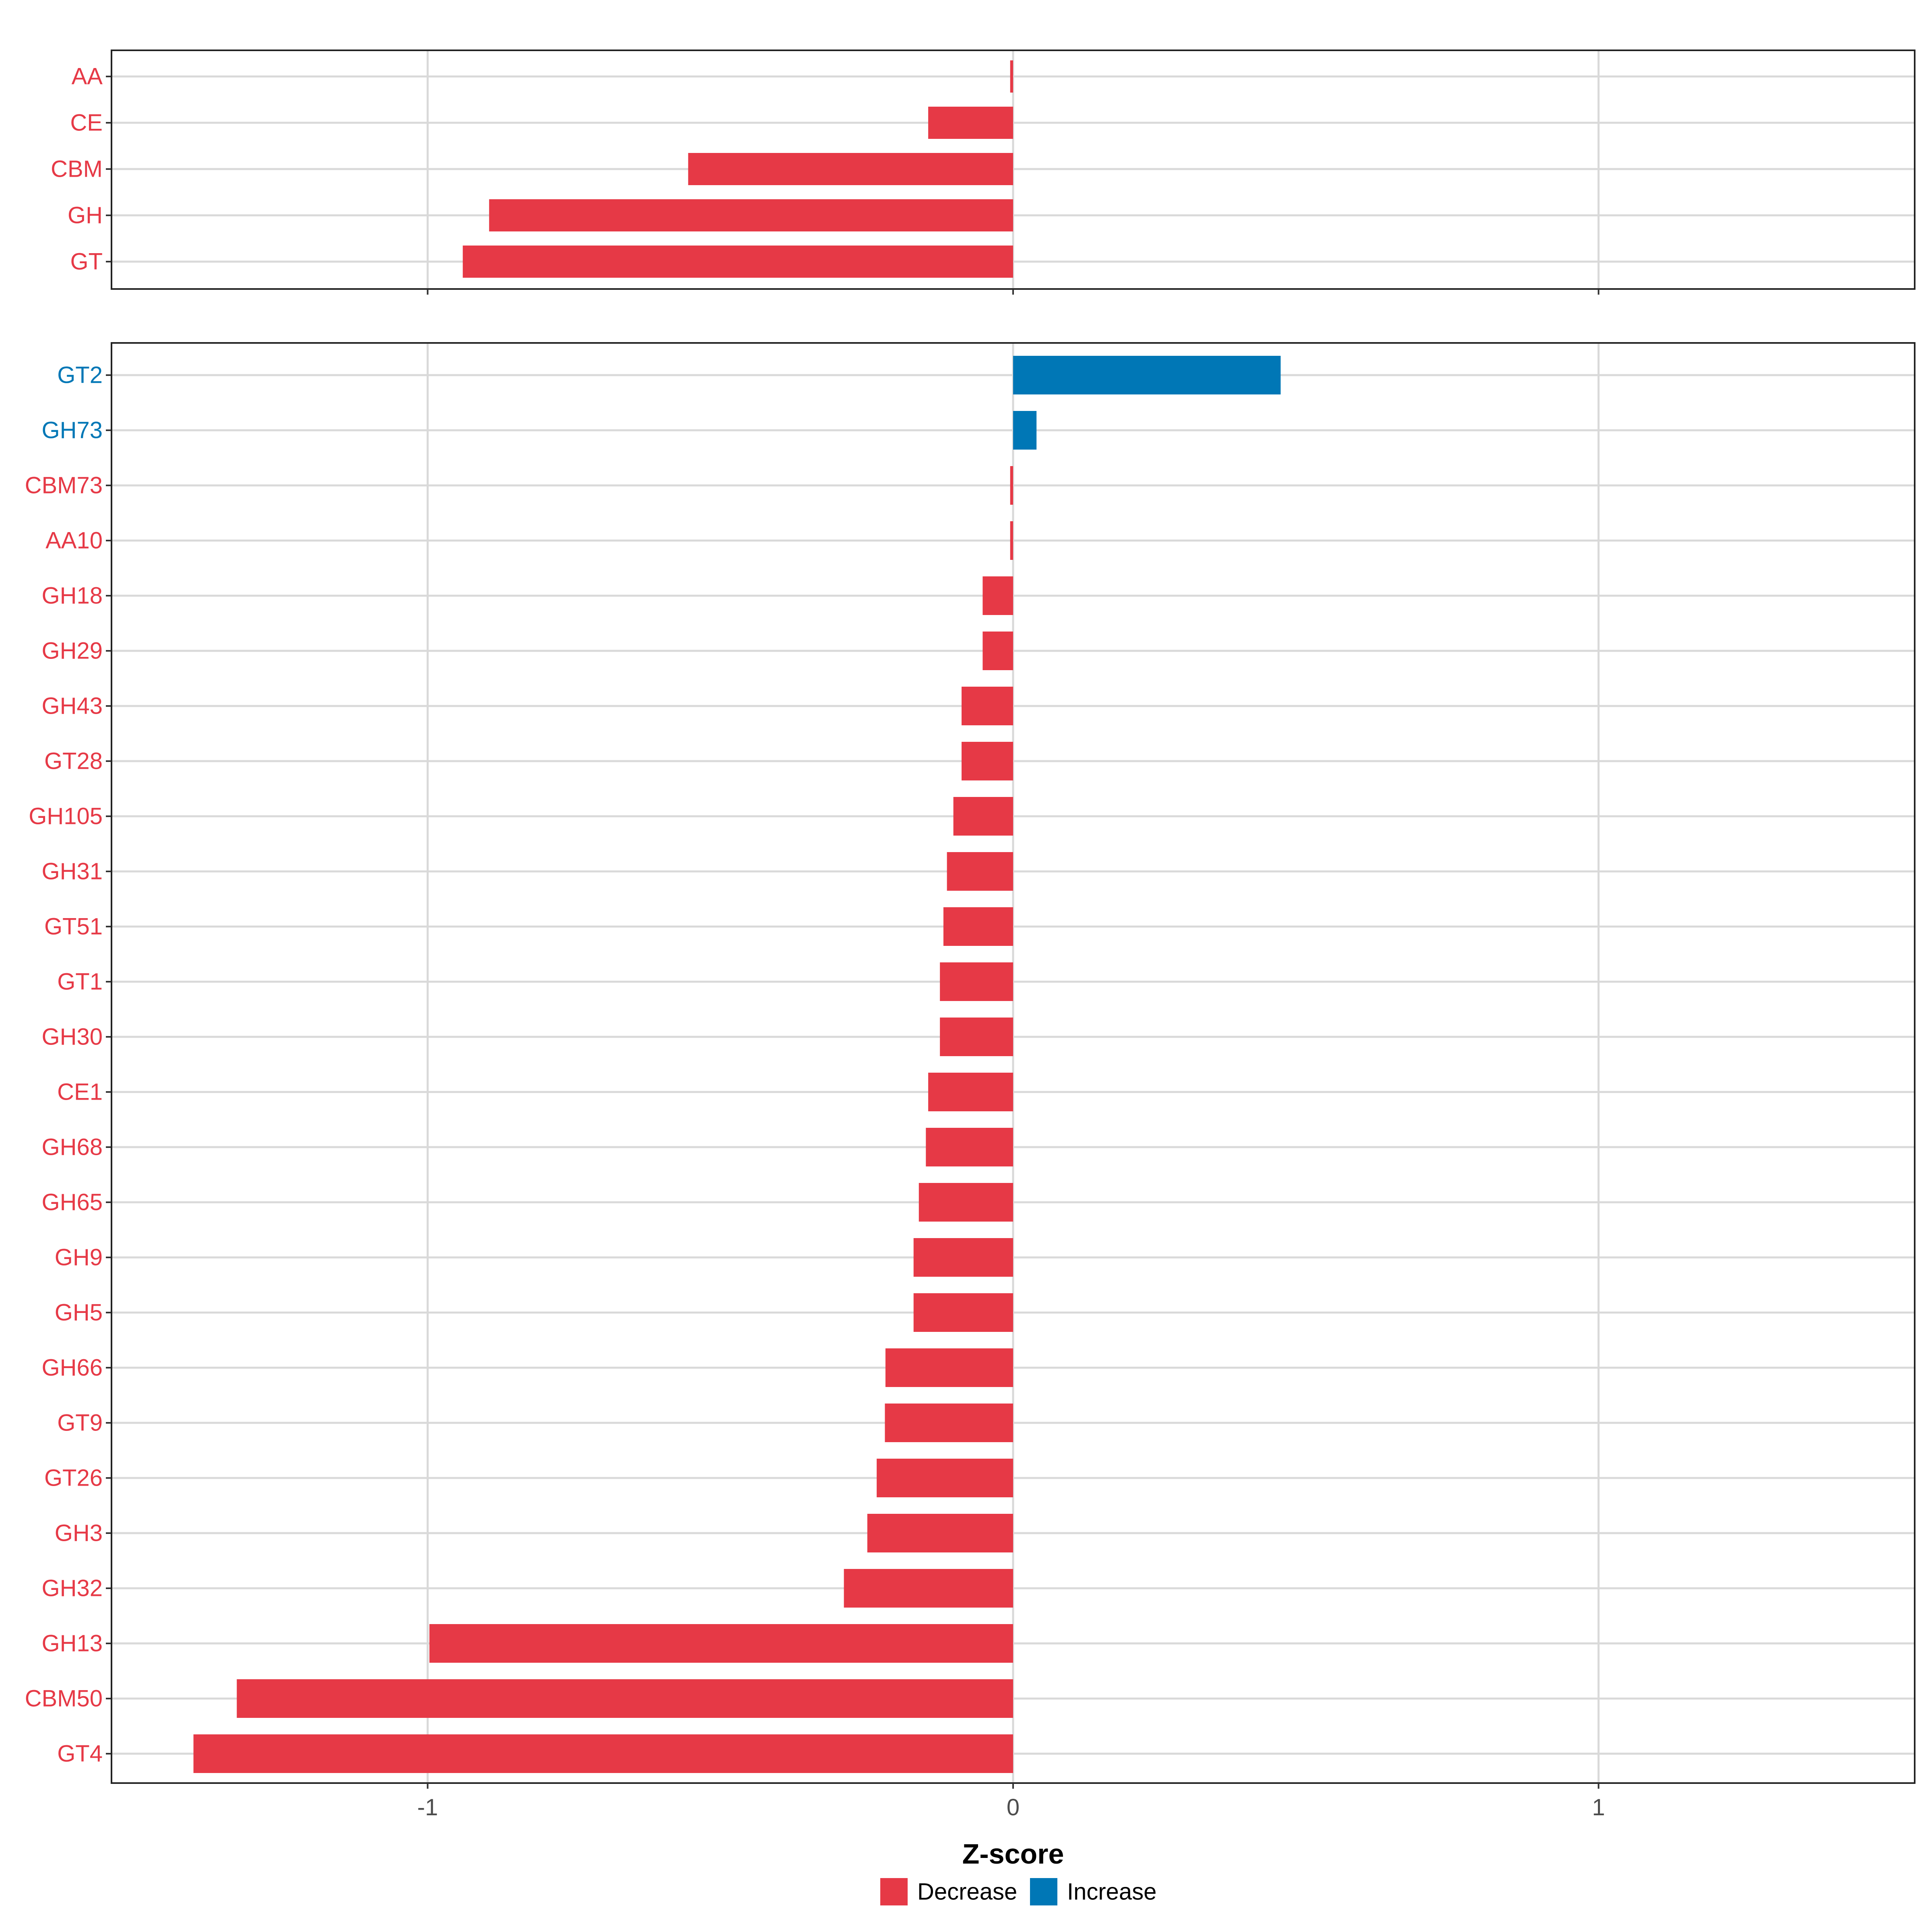 Image resolution: width=1932 pixels, height=1932 pixels. Describe the element at coordinates (1111, 1892) in the screenshot. I see `legend-label-increase: Increase` at that location.